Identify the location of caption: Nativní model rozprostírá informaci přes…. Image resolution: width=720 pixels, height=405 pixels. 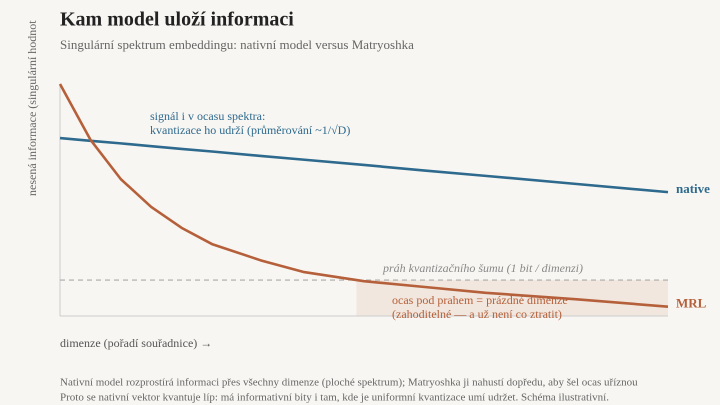
(349, 383).